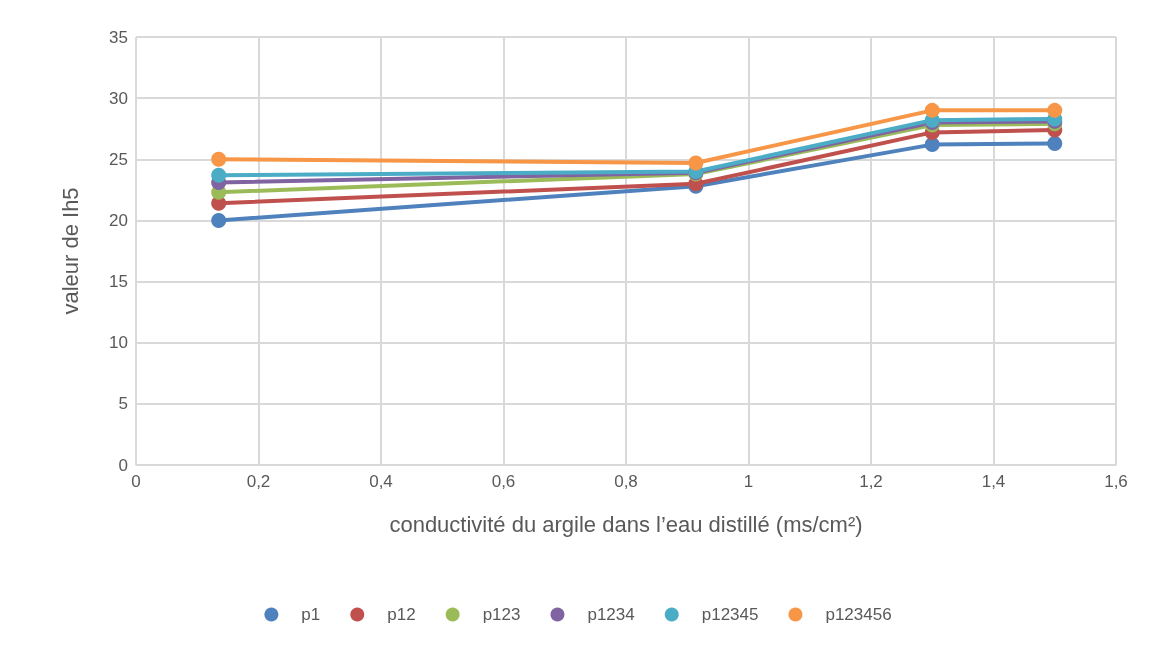 The height and width of the screenshot is (646, 1156). Describe the element at coordinates (748, 481) in the screenshot. I see `x-tick-label: 1` at that location.